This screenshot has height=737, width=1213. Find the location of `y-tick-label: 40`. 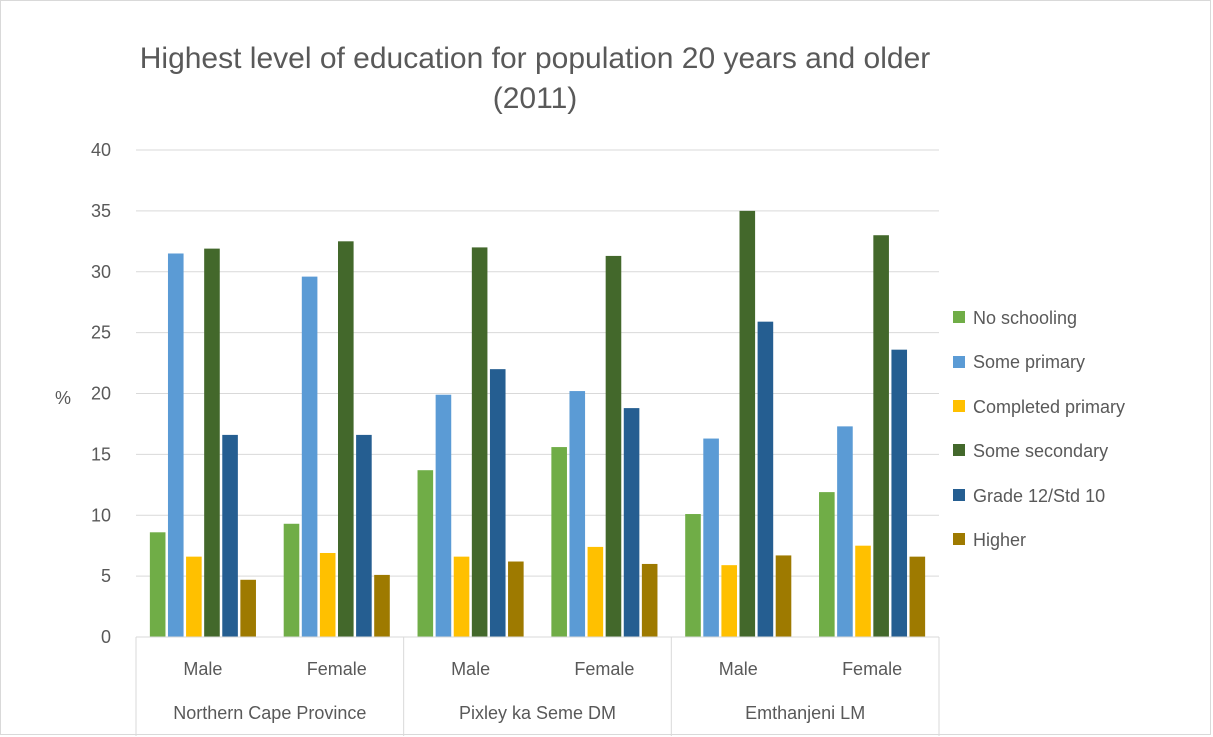

y-tick-label: 40 is located at coordinates (101, 150).